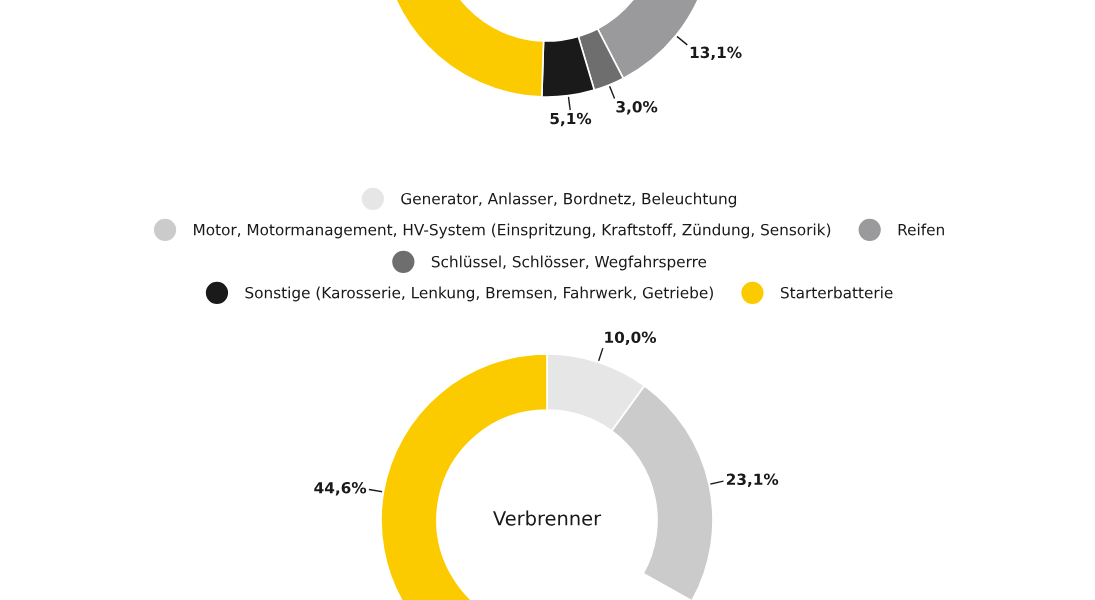  What do you see at coordinates (631, 338) in the screenshot?
I see `data-label: 10,0%` at bounding box center [631, 338].